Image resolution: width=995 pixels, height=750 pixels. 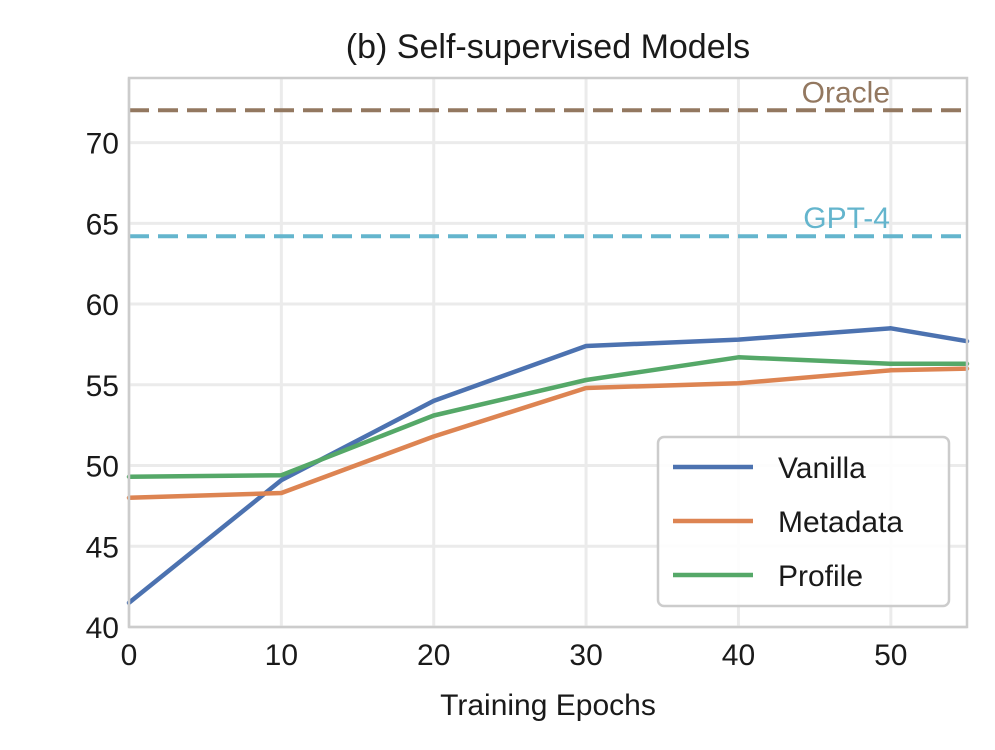 I want to click on y-tick-label: 45, so click(x=102, y=547).